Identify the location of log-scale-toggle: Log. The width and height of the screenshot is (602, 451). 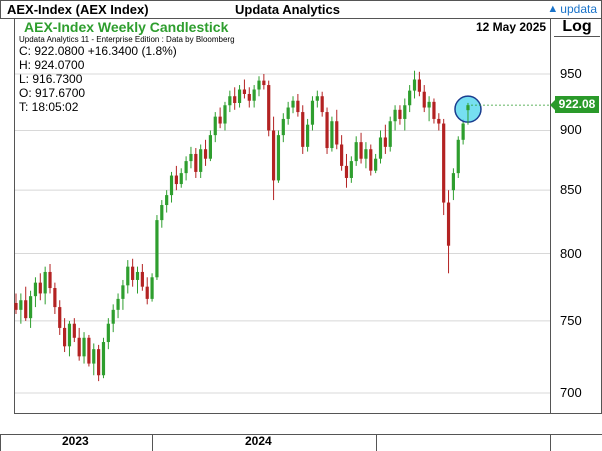
(577, 27).